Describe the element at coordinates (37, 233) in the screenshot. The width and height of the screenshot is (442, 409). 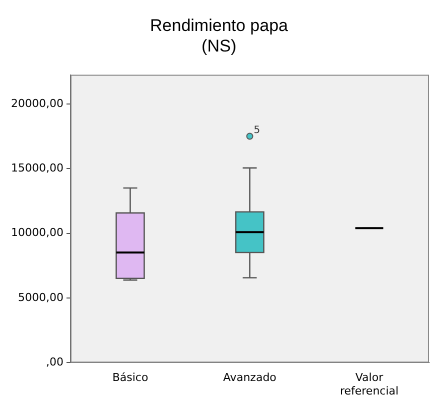
I see `y-tick-label: 10000,00` at that location.